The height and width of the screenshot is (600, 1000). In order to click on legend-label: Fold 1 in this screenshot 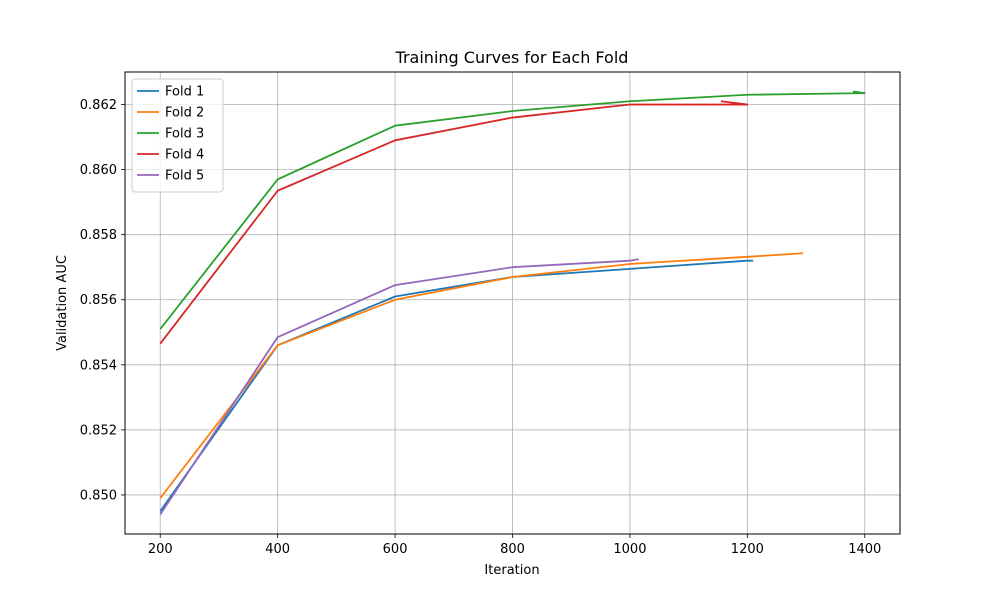, I will do `click(184, 92)`.